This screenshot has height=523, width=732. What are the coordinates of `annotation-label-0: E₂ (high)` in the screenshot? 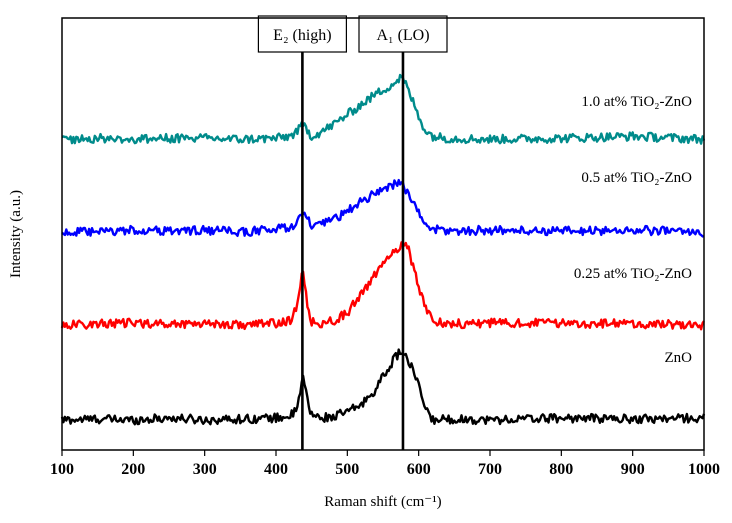 It's located at (302, 35).